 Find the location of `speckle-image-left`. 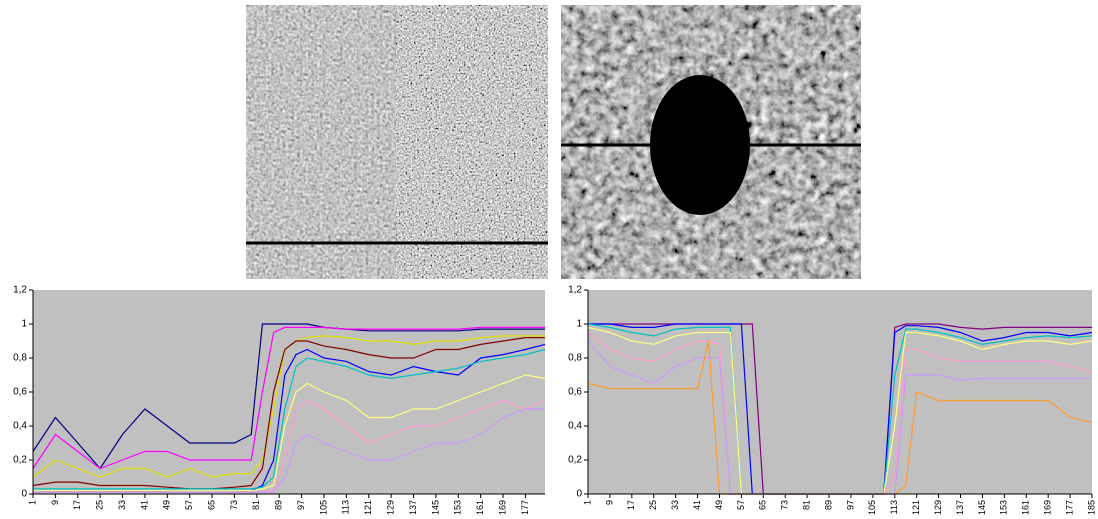

speckle-image-left is located at coordinates (397, 142).